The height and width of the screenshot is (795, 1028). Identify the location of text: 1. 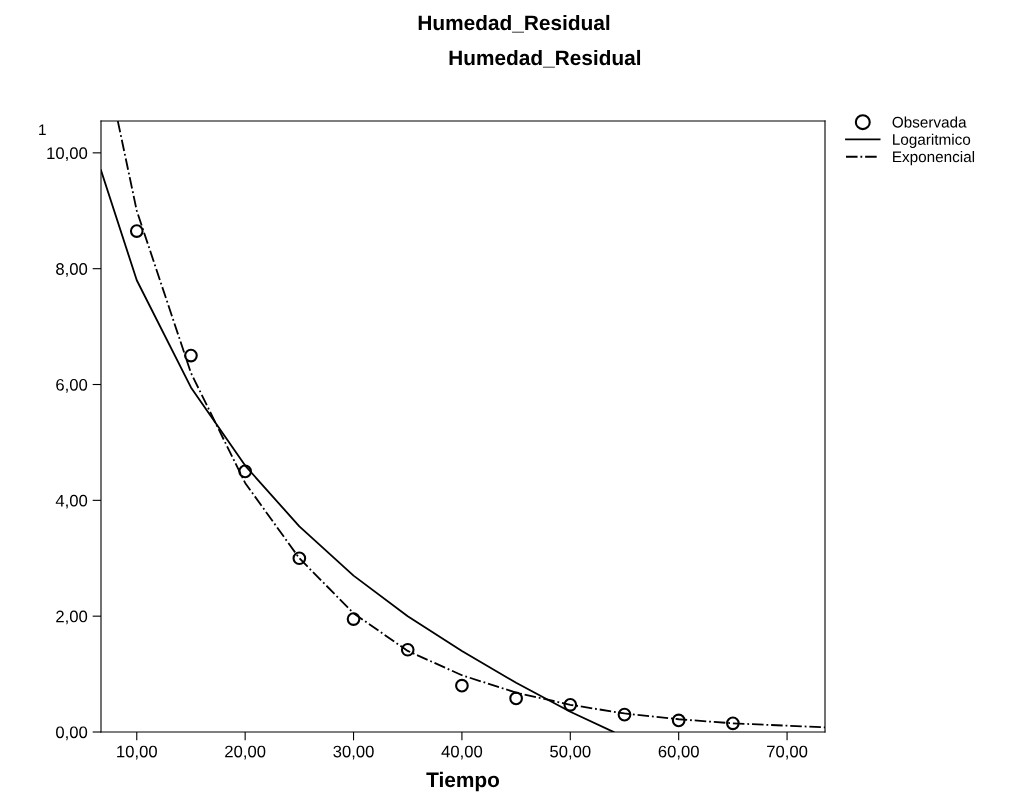
(42, 129).